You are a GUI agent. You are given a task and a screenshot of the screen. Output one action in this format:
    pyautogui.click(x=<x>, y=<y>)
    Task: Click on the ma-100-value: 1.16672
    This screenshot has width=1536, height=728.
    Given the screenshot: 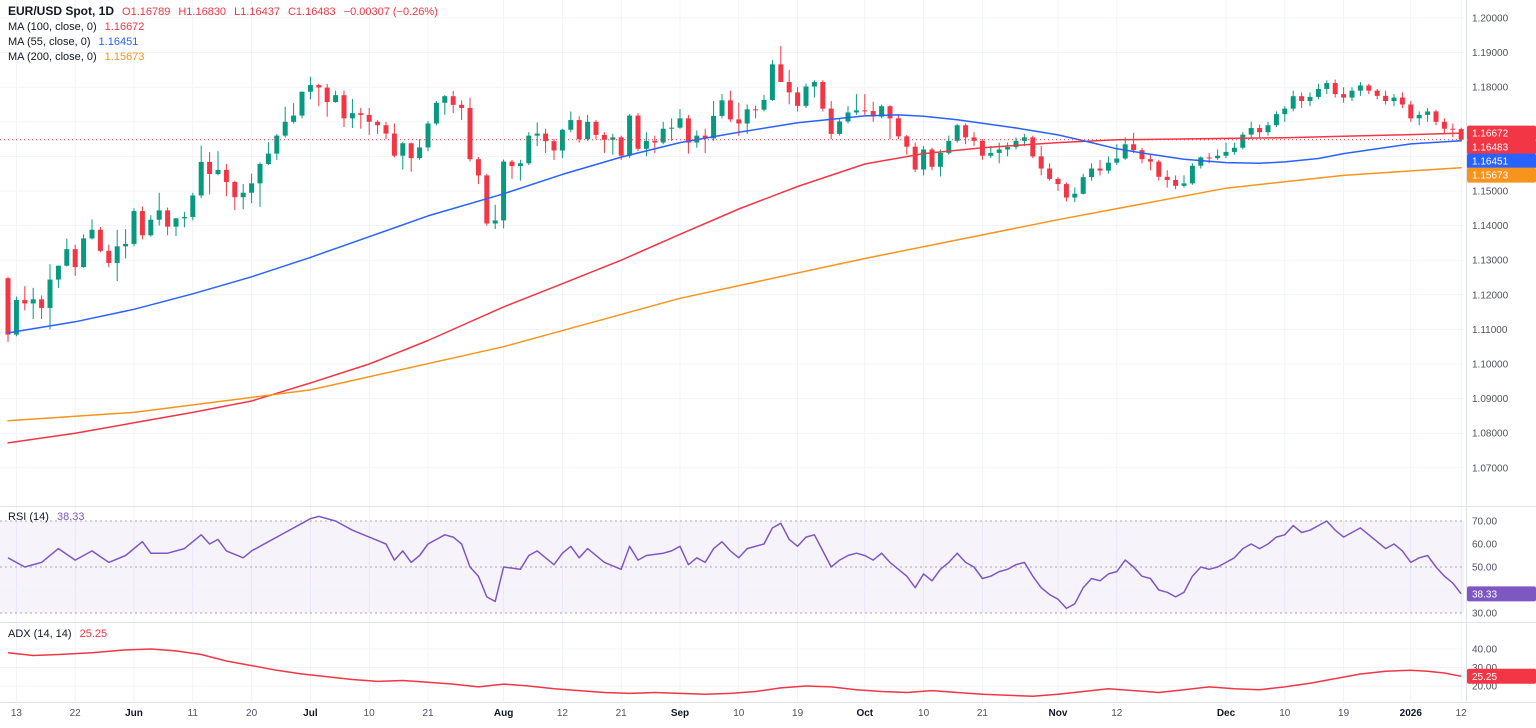 What is the action you would take?
    pyautogui.click(x=124, y=27)
    